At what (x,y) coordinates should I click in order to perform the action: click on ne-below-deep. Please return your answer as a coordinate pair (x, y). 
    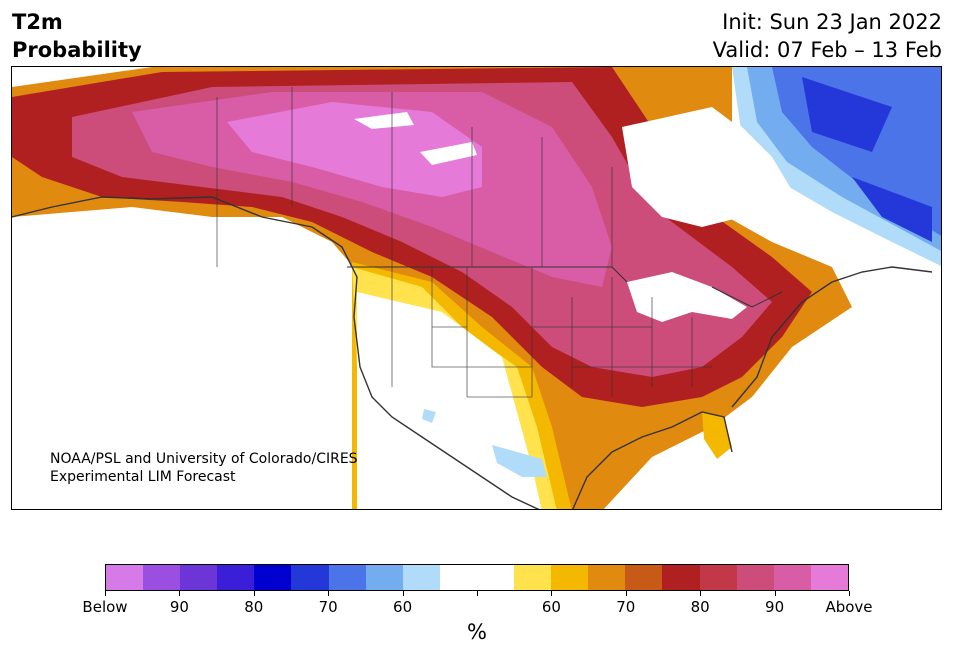
    Looking at the image, I should click on (867, 159).